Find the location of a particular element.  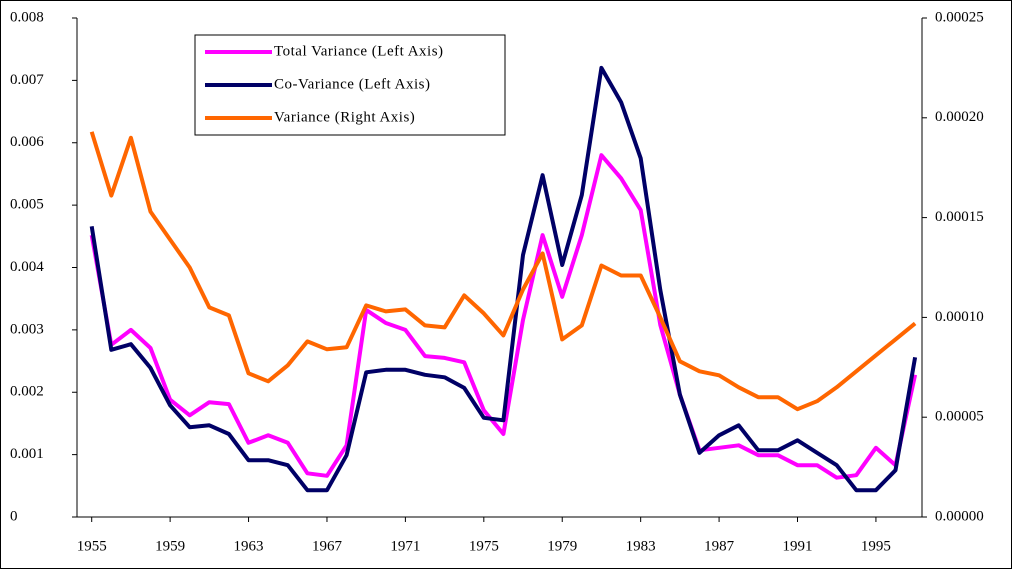

y-tick-label: 0.005 is located at coordinates (27, 205).